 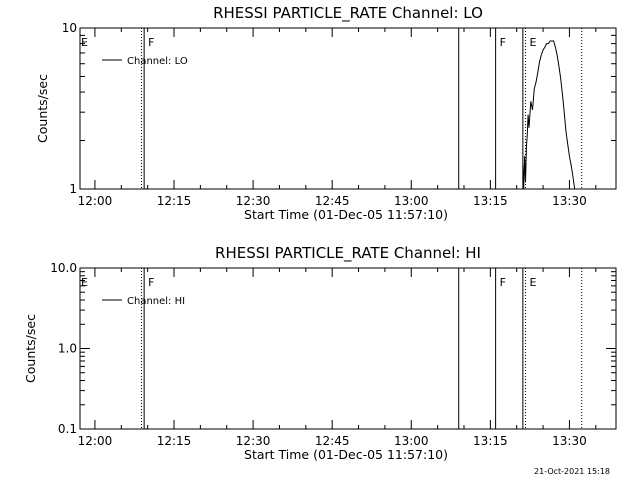 What do you see at coordinates (73, 189) in the screenshot?
I see `y-tick-label: 1` at bounding box center [73, 189].